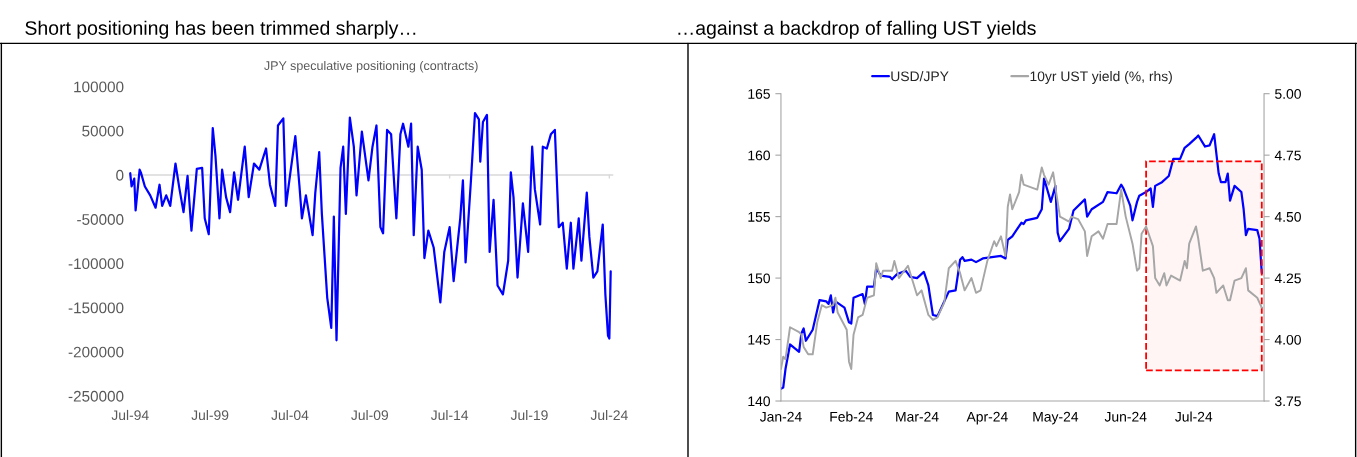  I want to click on y2-tick-label: 4.00, so click(1287, 339).